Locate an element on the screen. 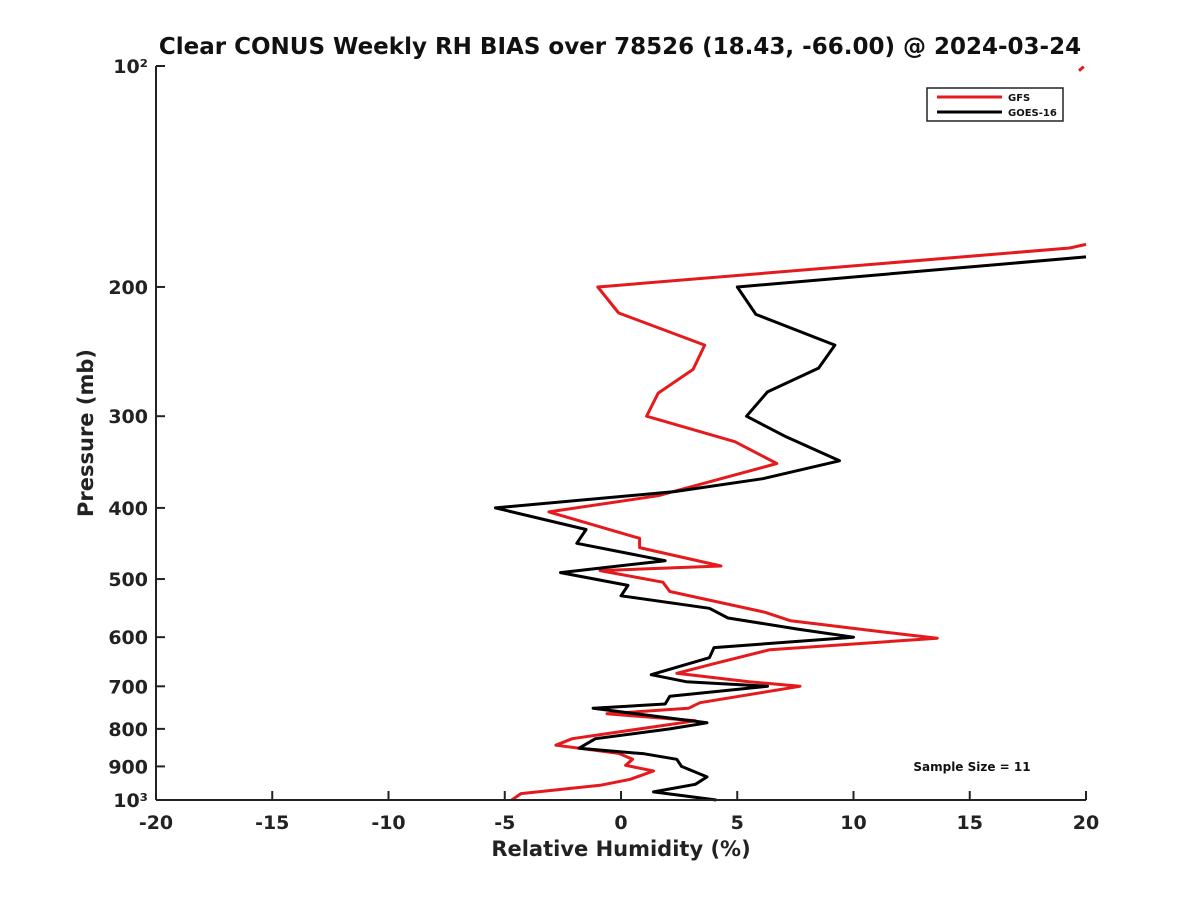 This screenshot has height=900, width=1200. x-tick-label: -10 is located at coordinates (388, 823).